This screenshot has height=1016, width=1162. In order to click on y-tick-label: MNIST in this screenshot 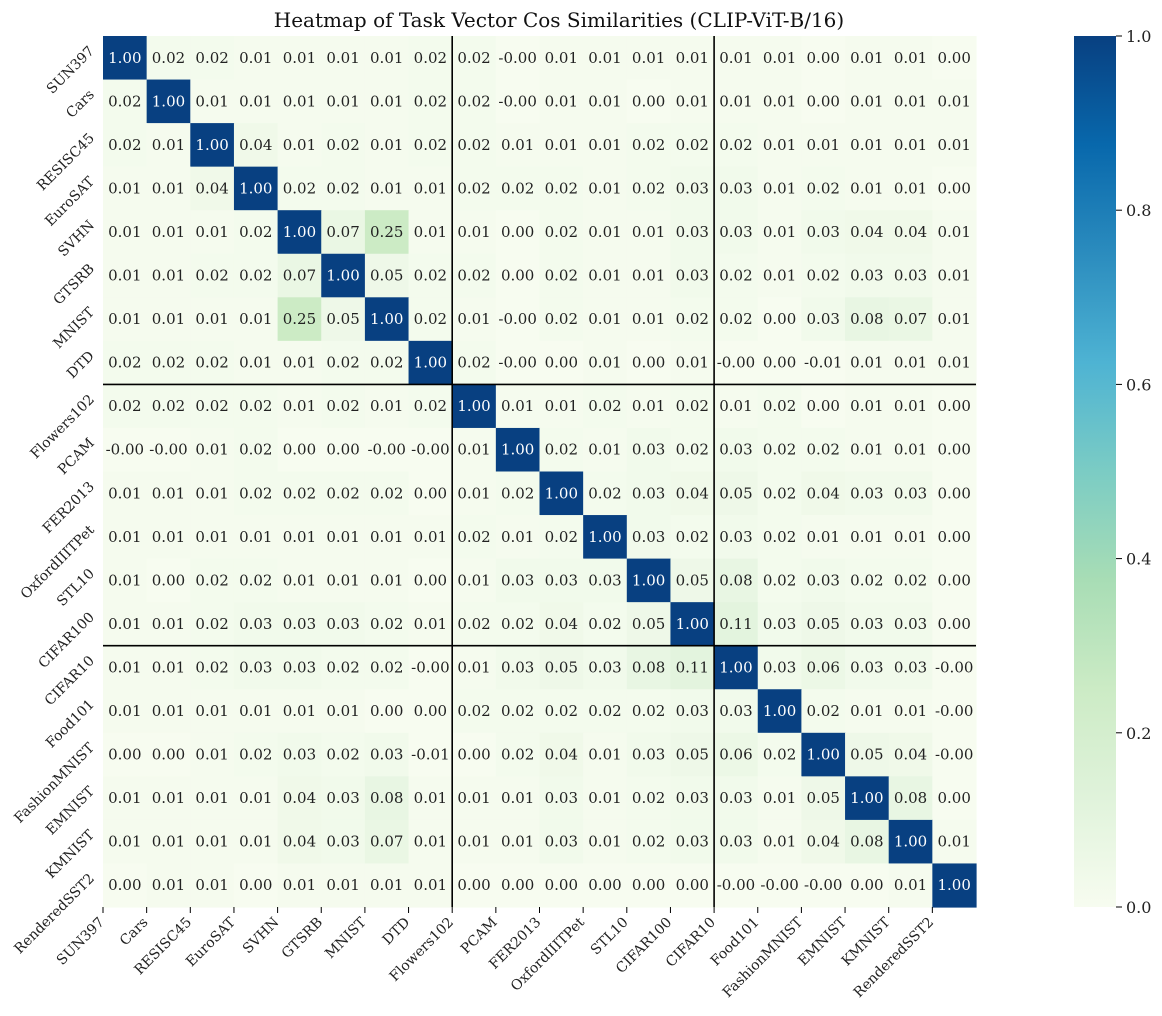, I will do `click(74, 328)`.